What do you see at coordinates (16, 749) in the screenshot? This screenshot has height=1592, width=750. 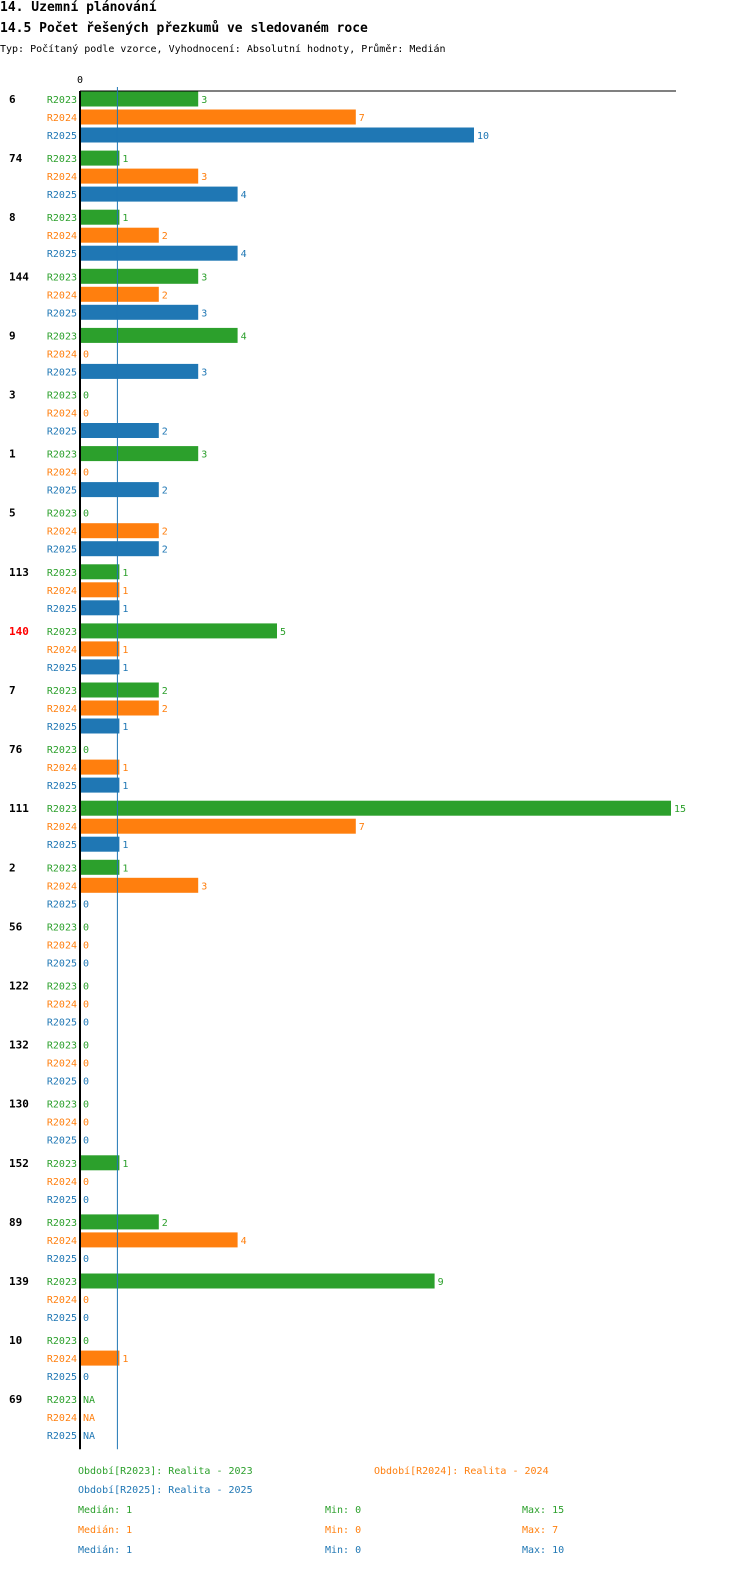 I see `category-label: 76` at bounding box center [16, 749].